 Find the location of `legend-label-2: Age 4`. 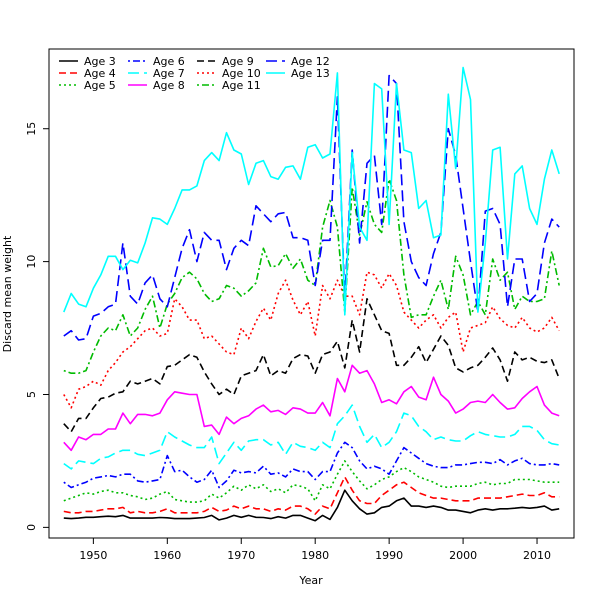

legend-label-2: Age 4 is located at coordinates (100, 73).